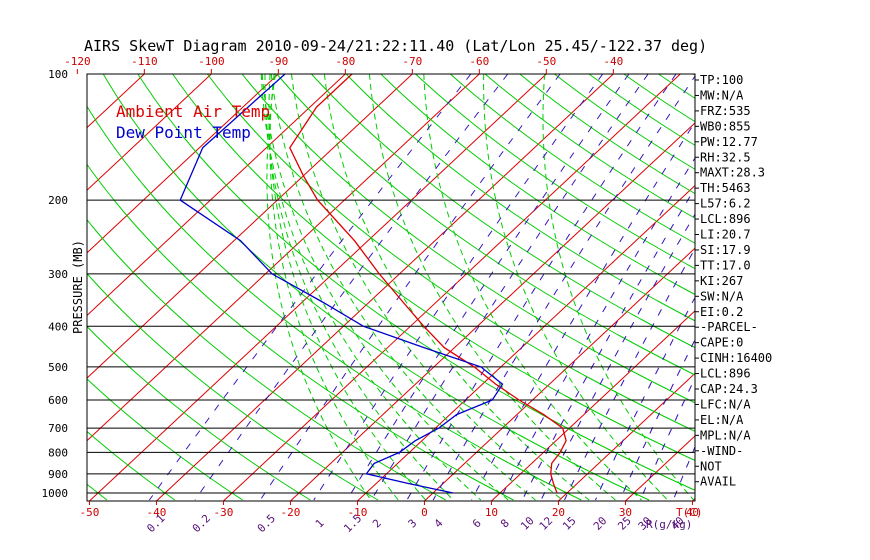 Image resolution: width=870 pixels, height=560 pixels. I want to click on legend-ambient: Ambient Air Temp, so click(193, 111).